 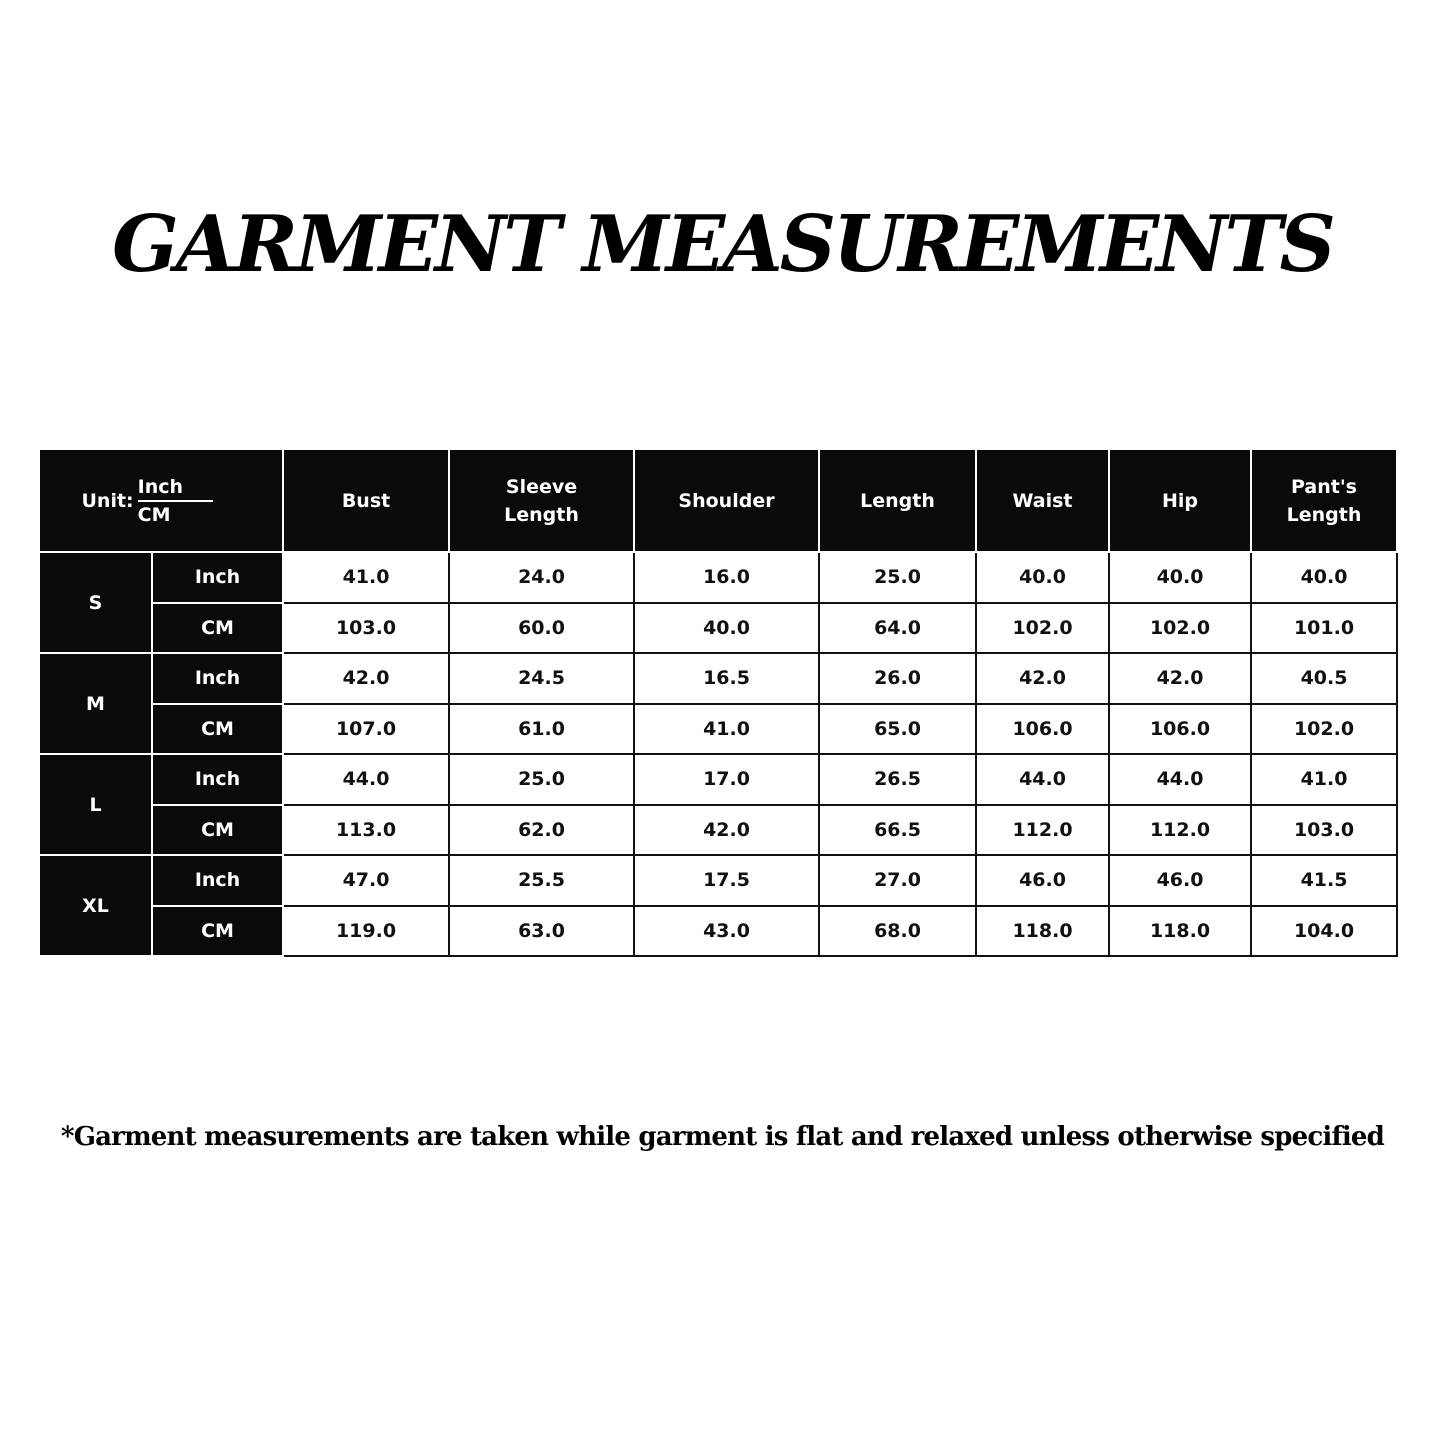 I want to click on unit-inch-label: Inch, so click(x=175, y=488).